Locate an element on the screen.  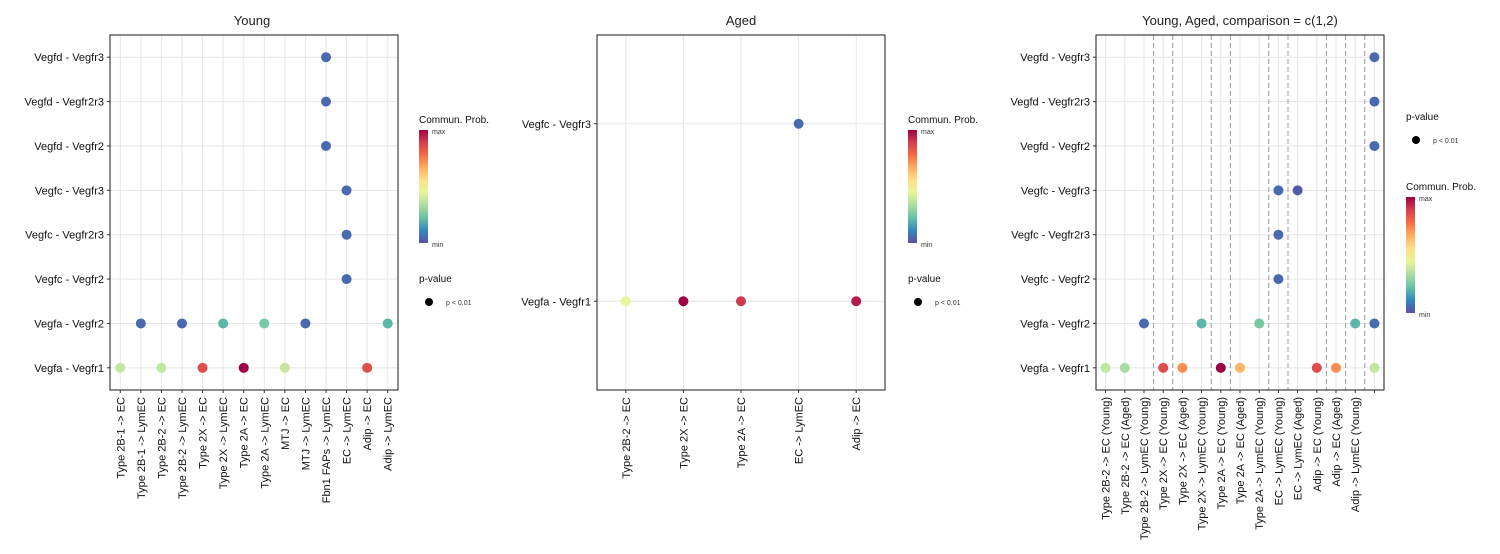
x-tick-label: Type 2A -> EC (Young) is located at coordinates (1222, 453).